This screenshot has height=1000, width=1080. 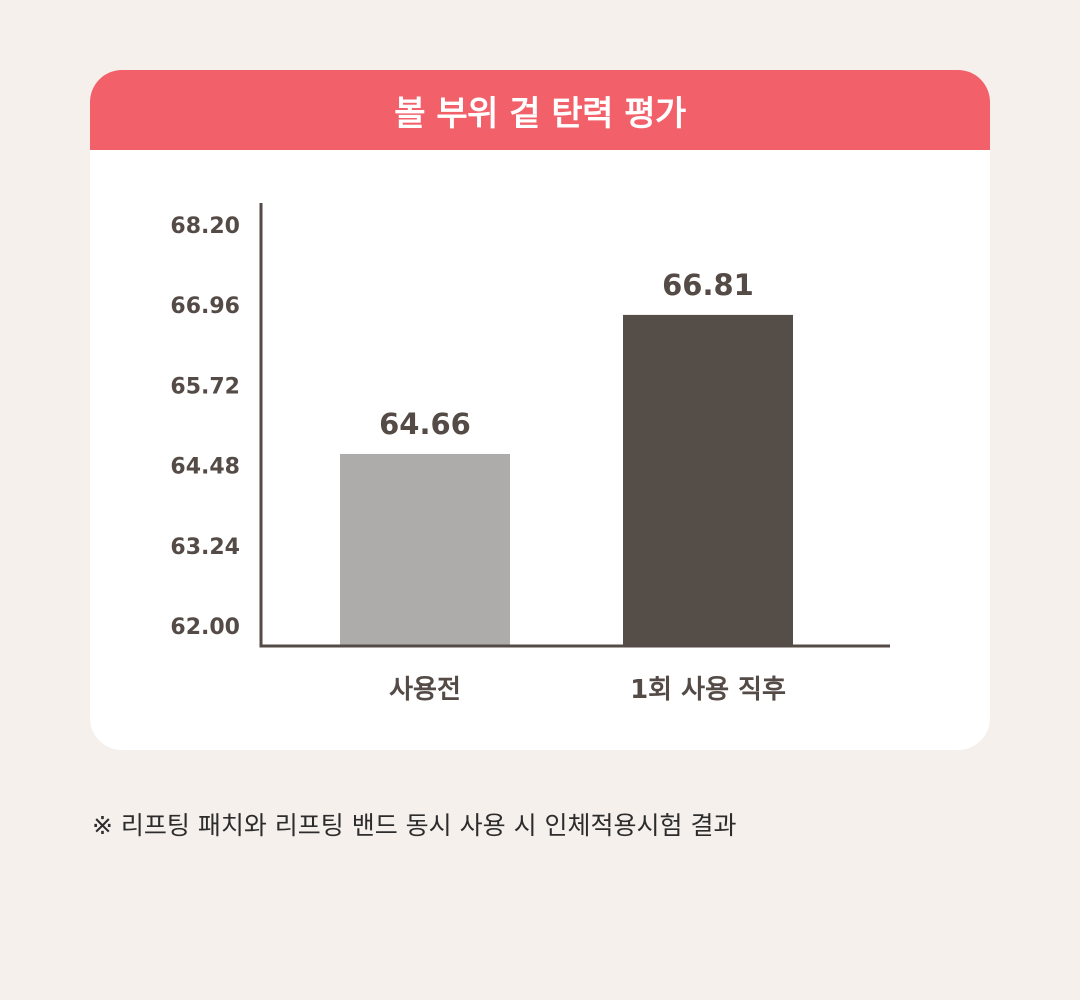 What do you see at coordinates (205, 306) in the screenshot?
I see `y-tick-label: 66.96` at bounding box center [205, 306].